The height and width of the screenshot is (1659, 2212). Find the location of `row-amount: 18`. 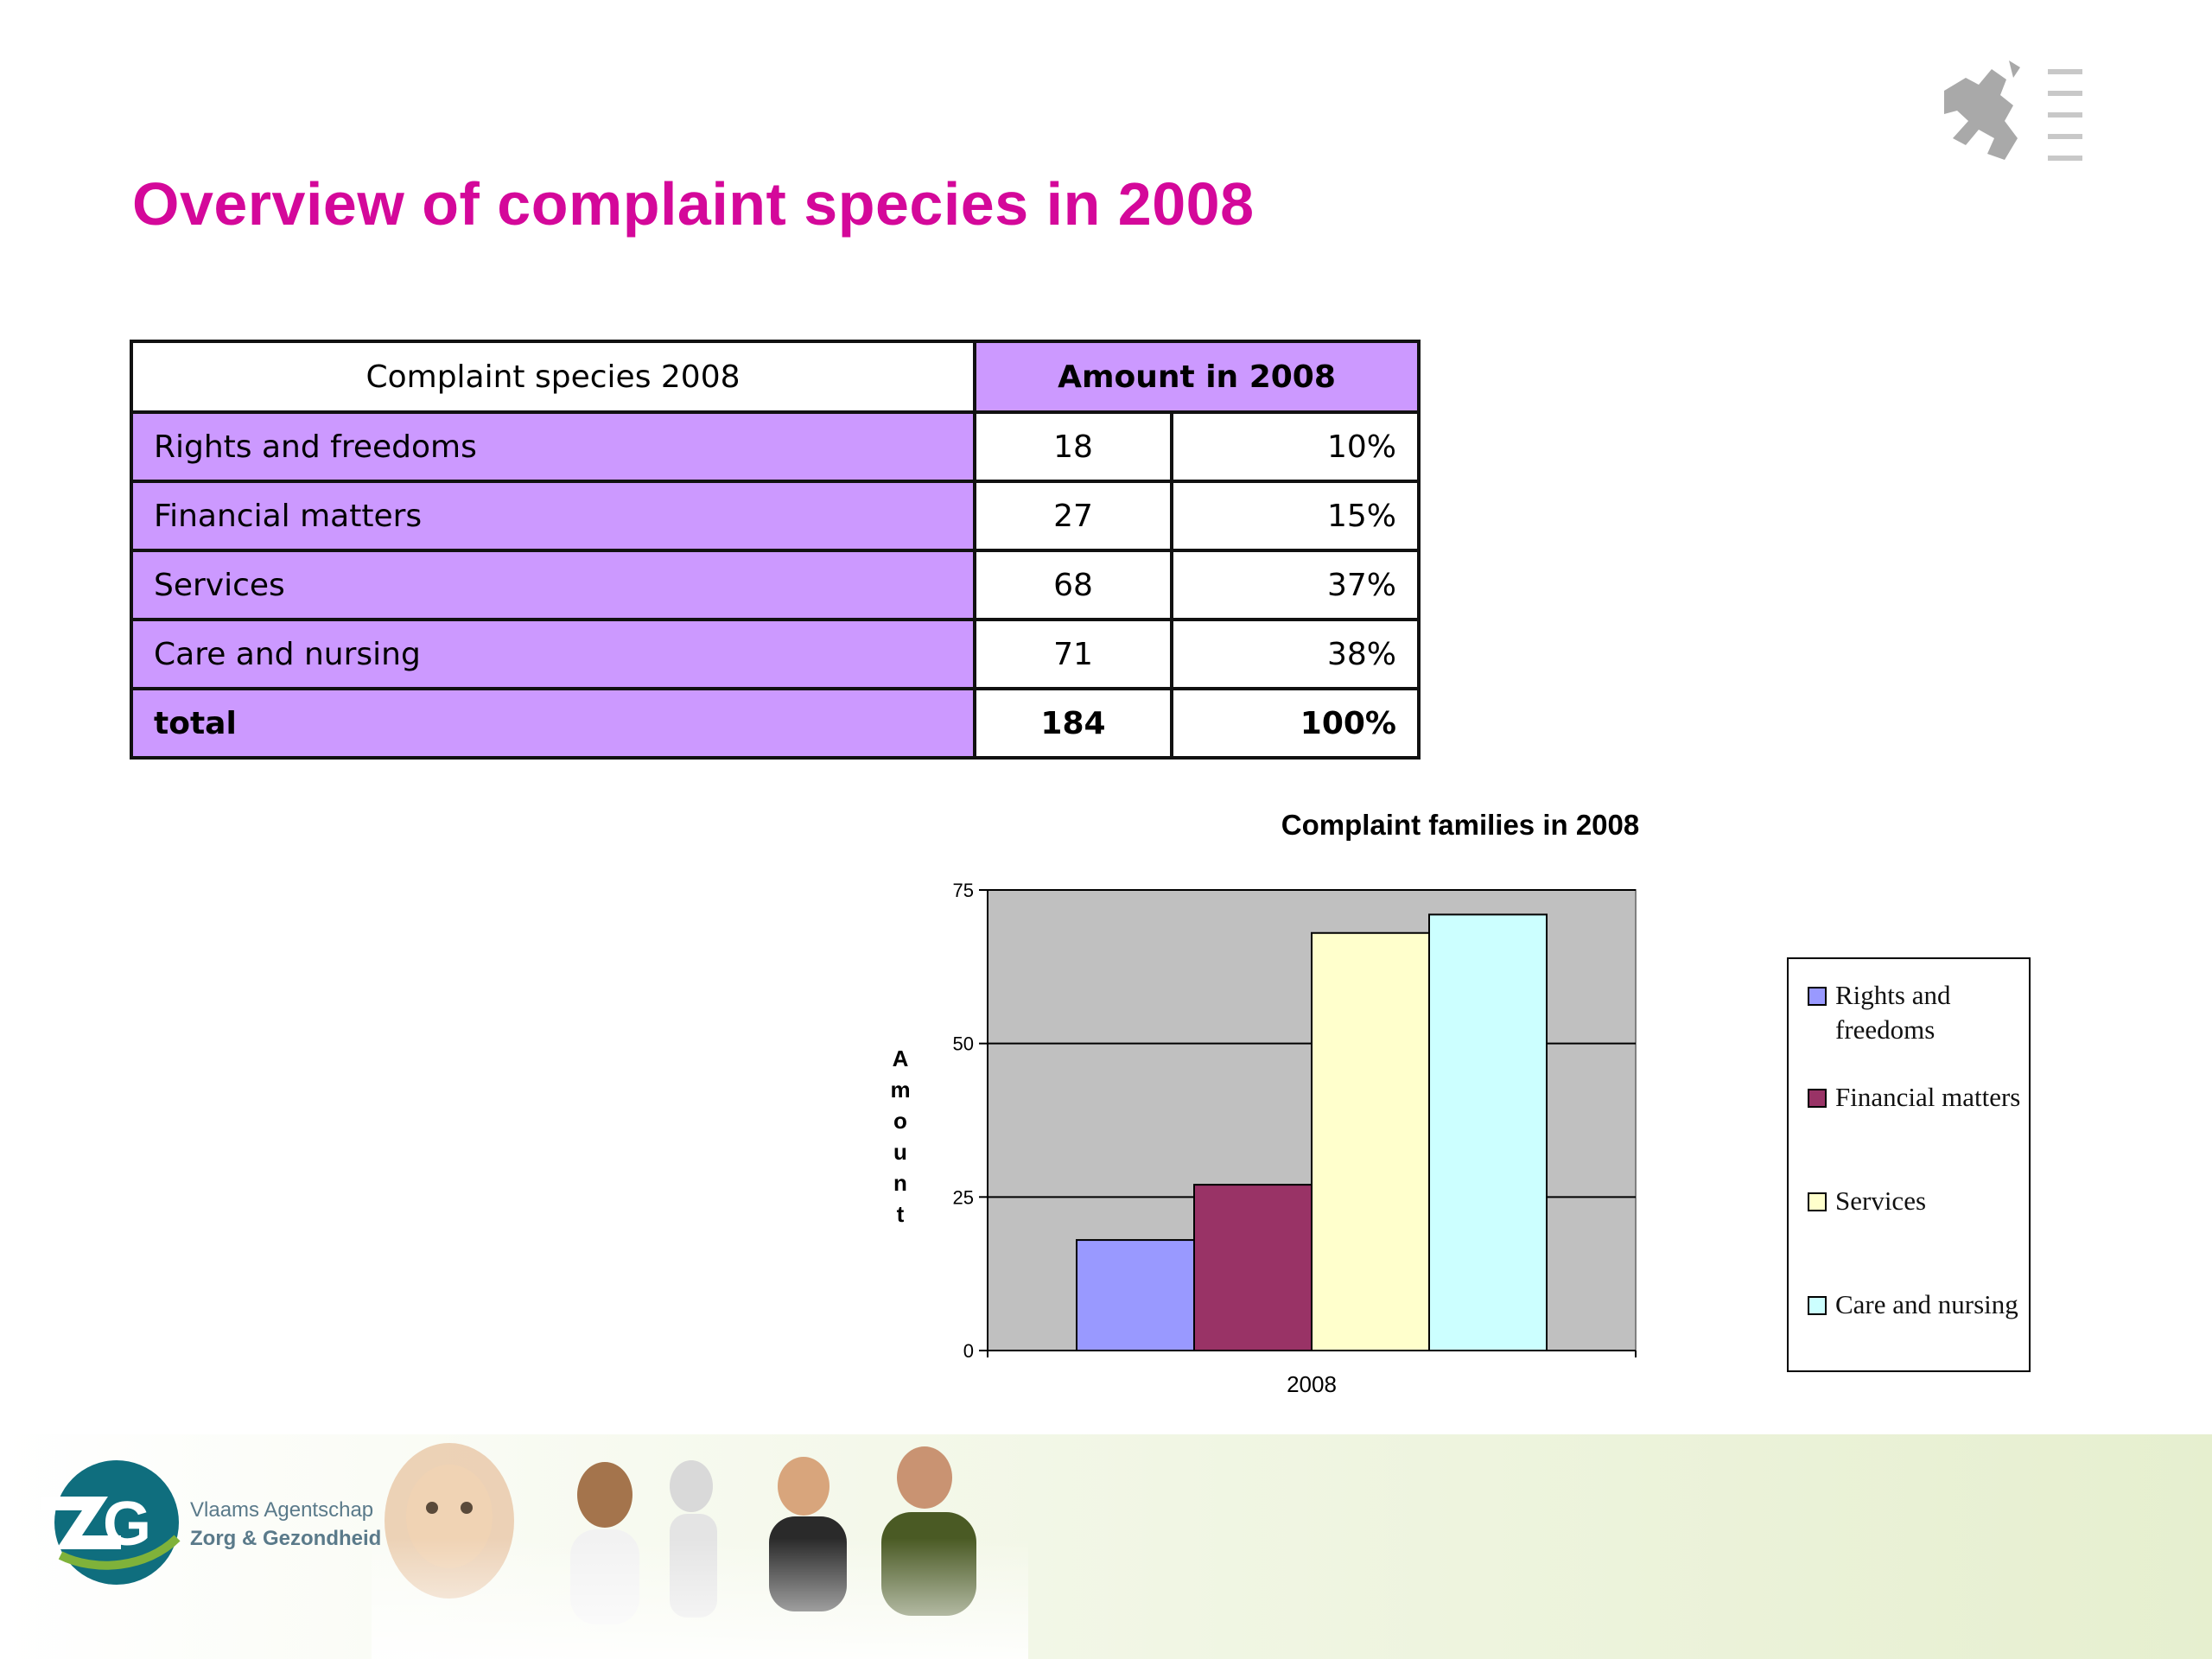

row-amount: 18 is located at coordinates (1073, 446).